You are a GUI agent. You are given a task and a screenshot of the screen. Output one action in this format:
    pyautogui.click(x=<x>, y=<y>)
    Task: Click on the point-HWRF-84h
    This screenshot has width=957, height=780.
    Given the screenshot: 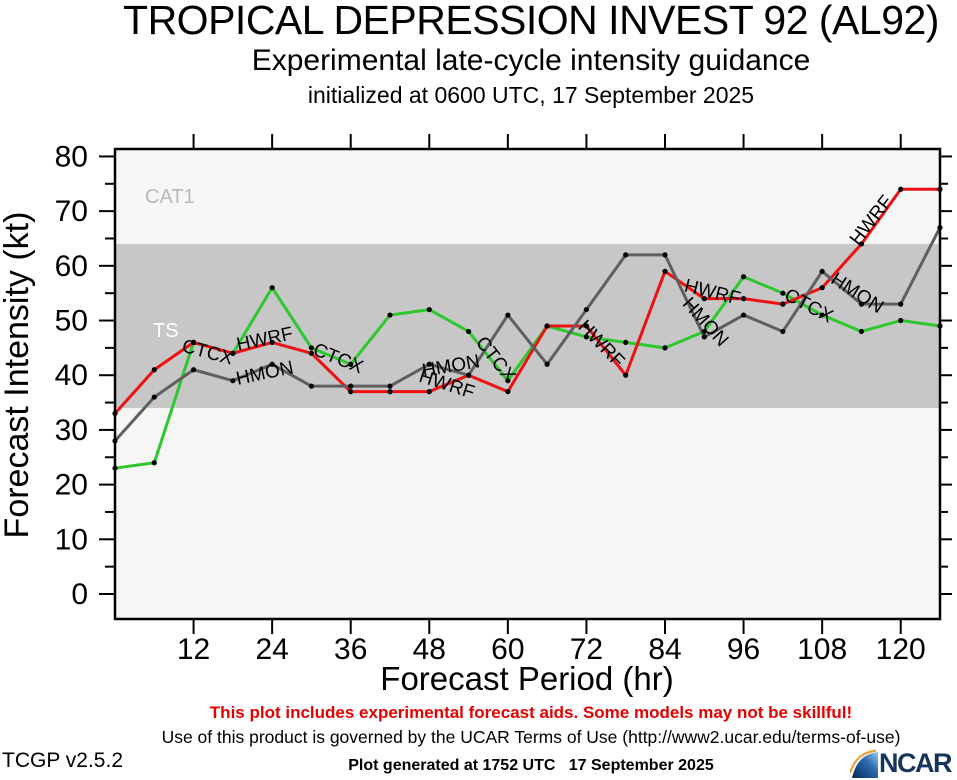 What is the action you would take?
    pyautogui.click(x=665, y=271)
    